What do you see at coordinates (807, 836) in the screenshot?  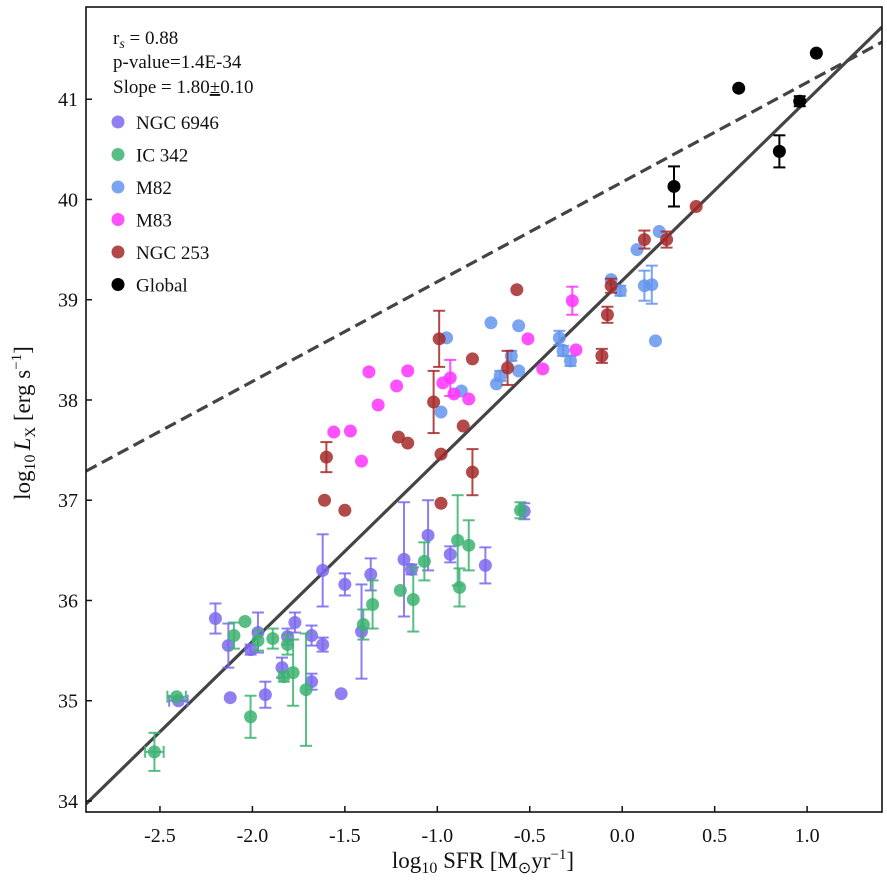 I see `x-tick-label: 1.0` at bounding box center [807, 836].